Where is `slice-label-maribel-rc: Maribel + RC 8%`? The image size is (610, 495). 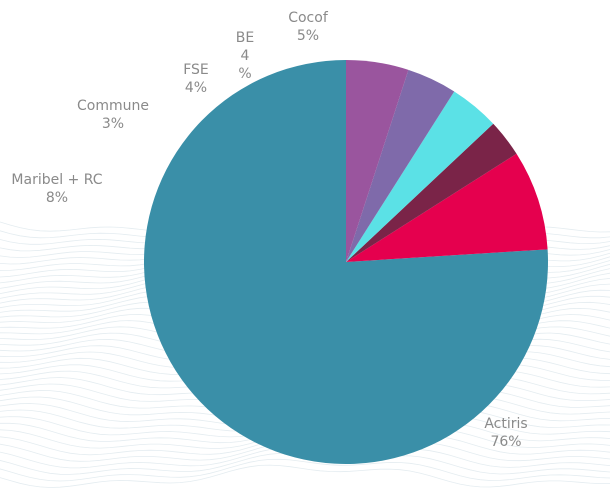
slice-label-maribel-rc: Maribel + RC 8% is located at coordinates (56, 189).